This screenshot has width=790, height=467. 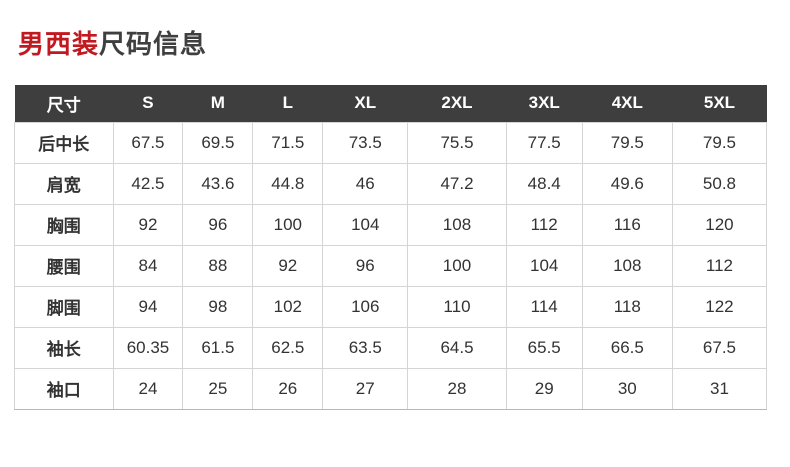 What do you see at coordinates (64, 183) in the screenshot?
I see `row-label: 肩宽` at bounding box center [64, 183].